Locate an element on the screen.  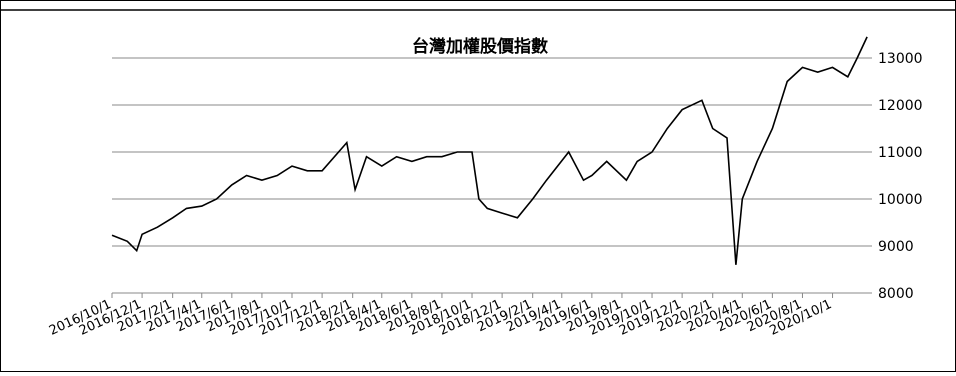
y-tick-label: 12000 is located at coordinates (900, 106).